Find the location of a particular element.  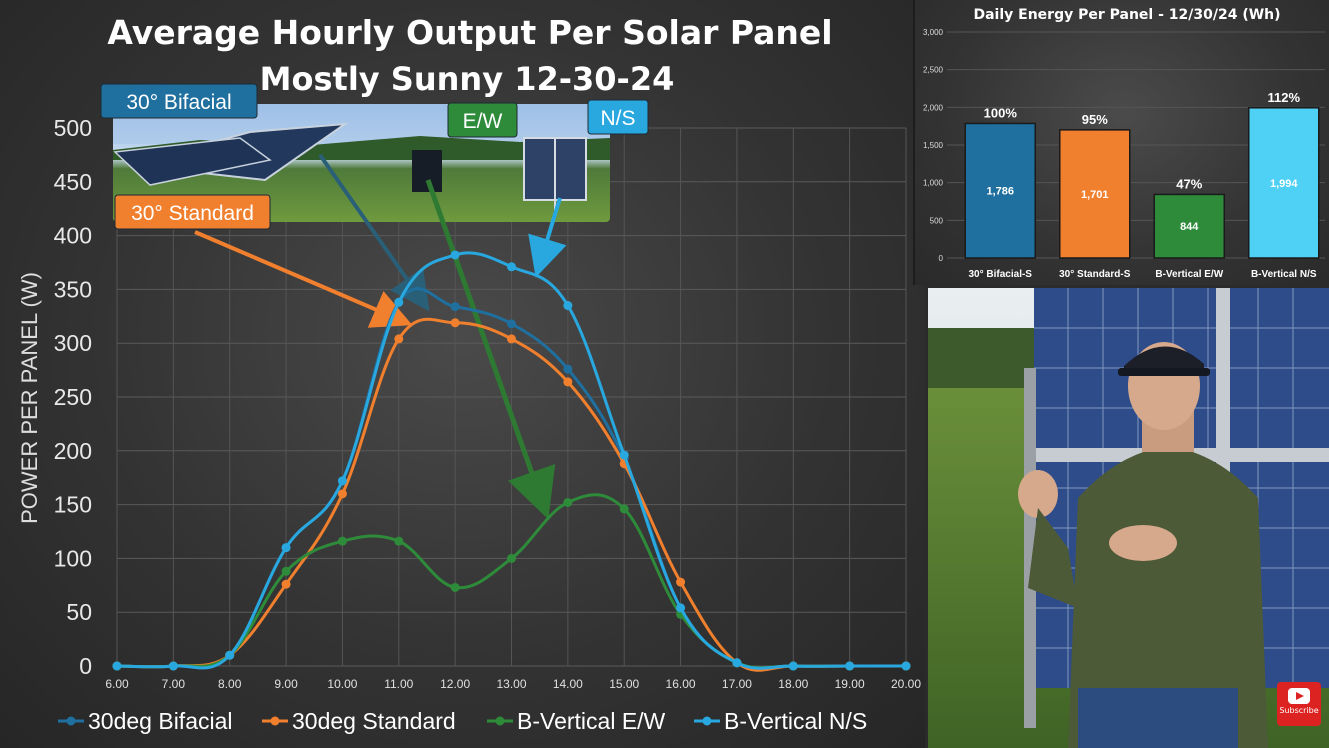

legend-label: B-Vertical E/W is located at coordinates (591, 721).